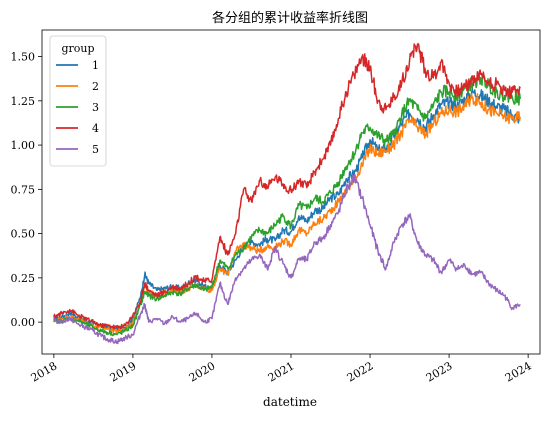 This screenshot has width=548, height=425. I want to click on y-tick-label: 0.50, so click(23, 234).